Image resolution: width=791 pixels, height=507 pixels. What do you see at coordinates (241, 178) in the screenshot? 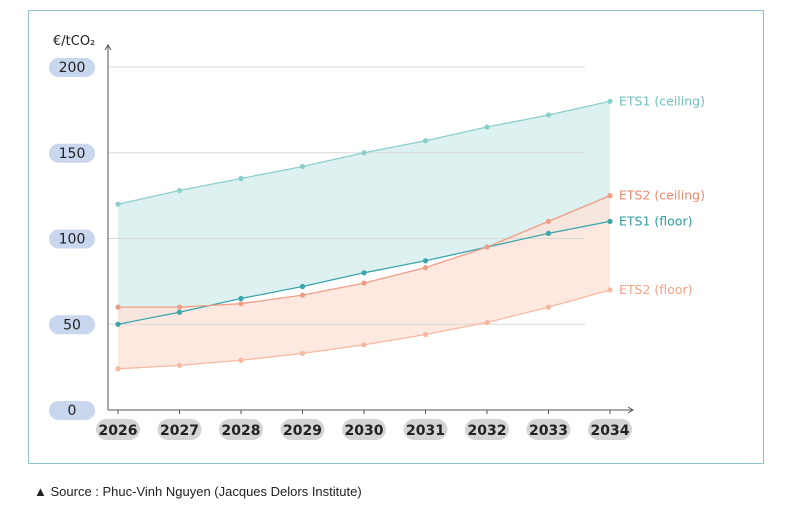
I see `ets1-ceiling-point-2028` at bounding box center [241, 178].